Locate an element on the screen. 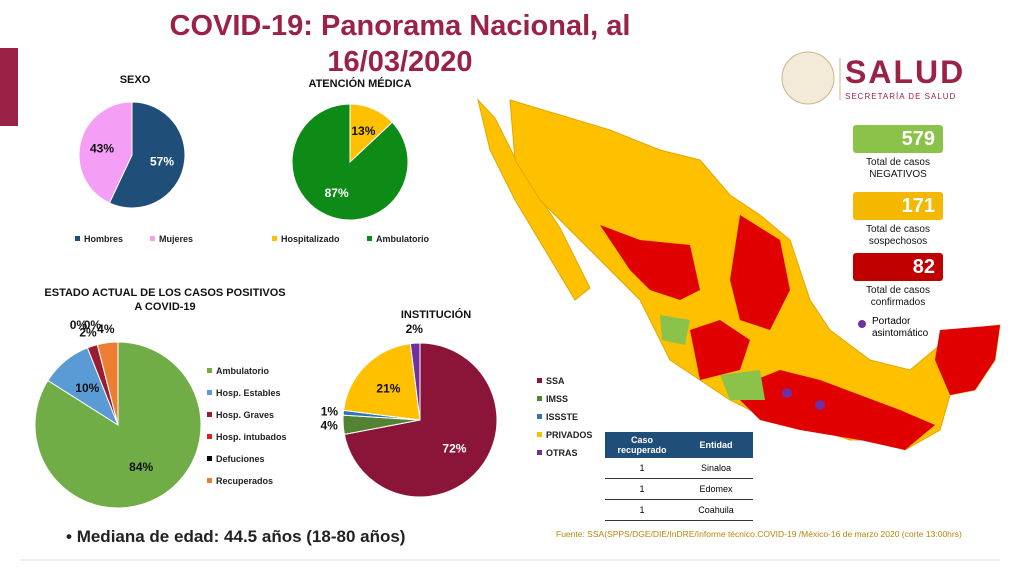  value-label: 57% is located at coordinates (162, 162).